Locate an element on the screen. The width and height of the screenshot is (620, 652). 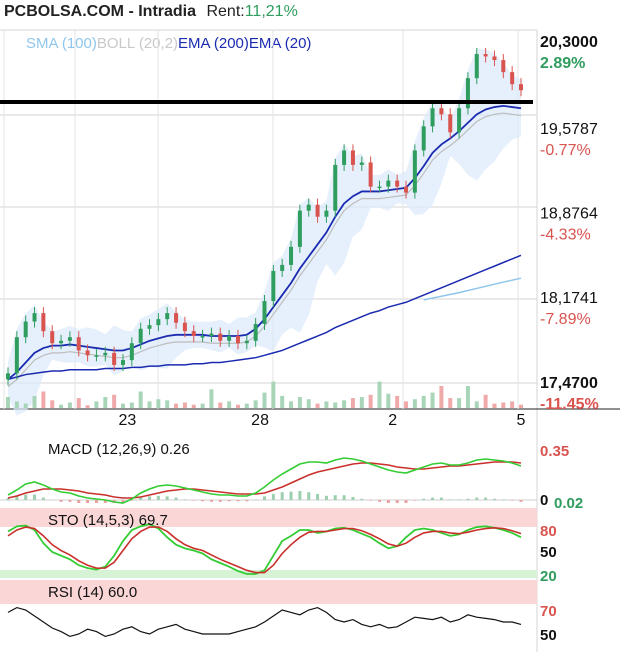
sto-label: STO (14,5,3) 69.7 is located at coordinates (108, 520).